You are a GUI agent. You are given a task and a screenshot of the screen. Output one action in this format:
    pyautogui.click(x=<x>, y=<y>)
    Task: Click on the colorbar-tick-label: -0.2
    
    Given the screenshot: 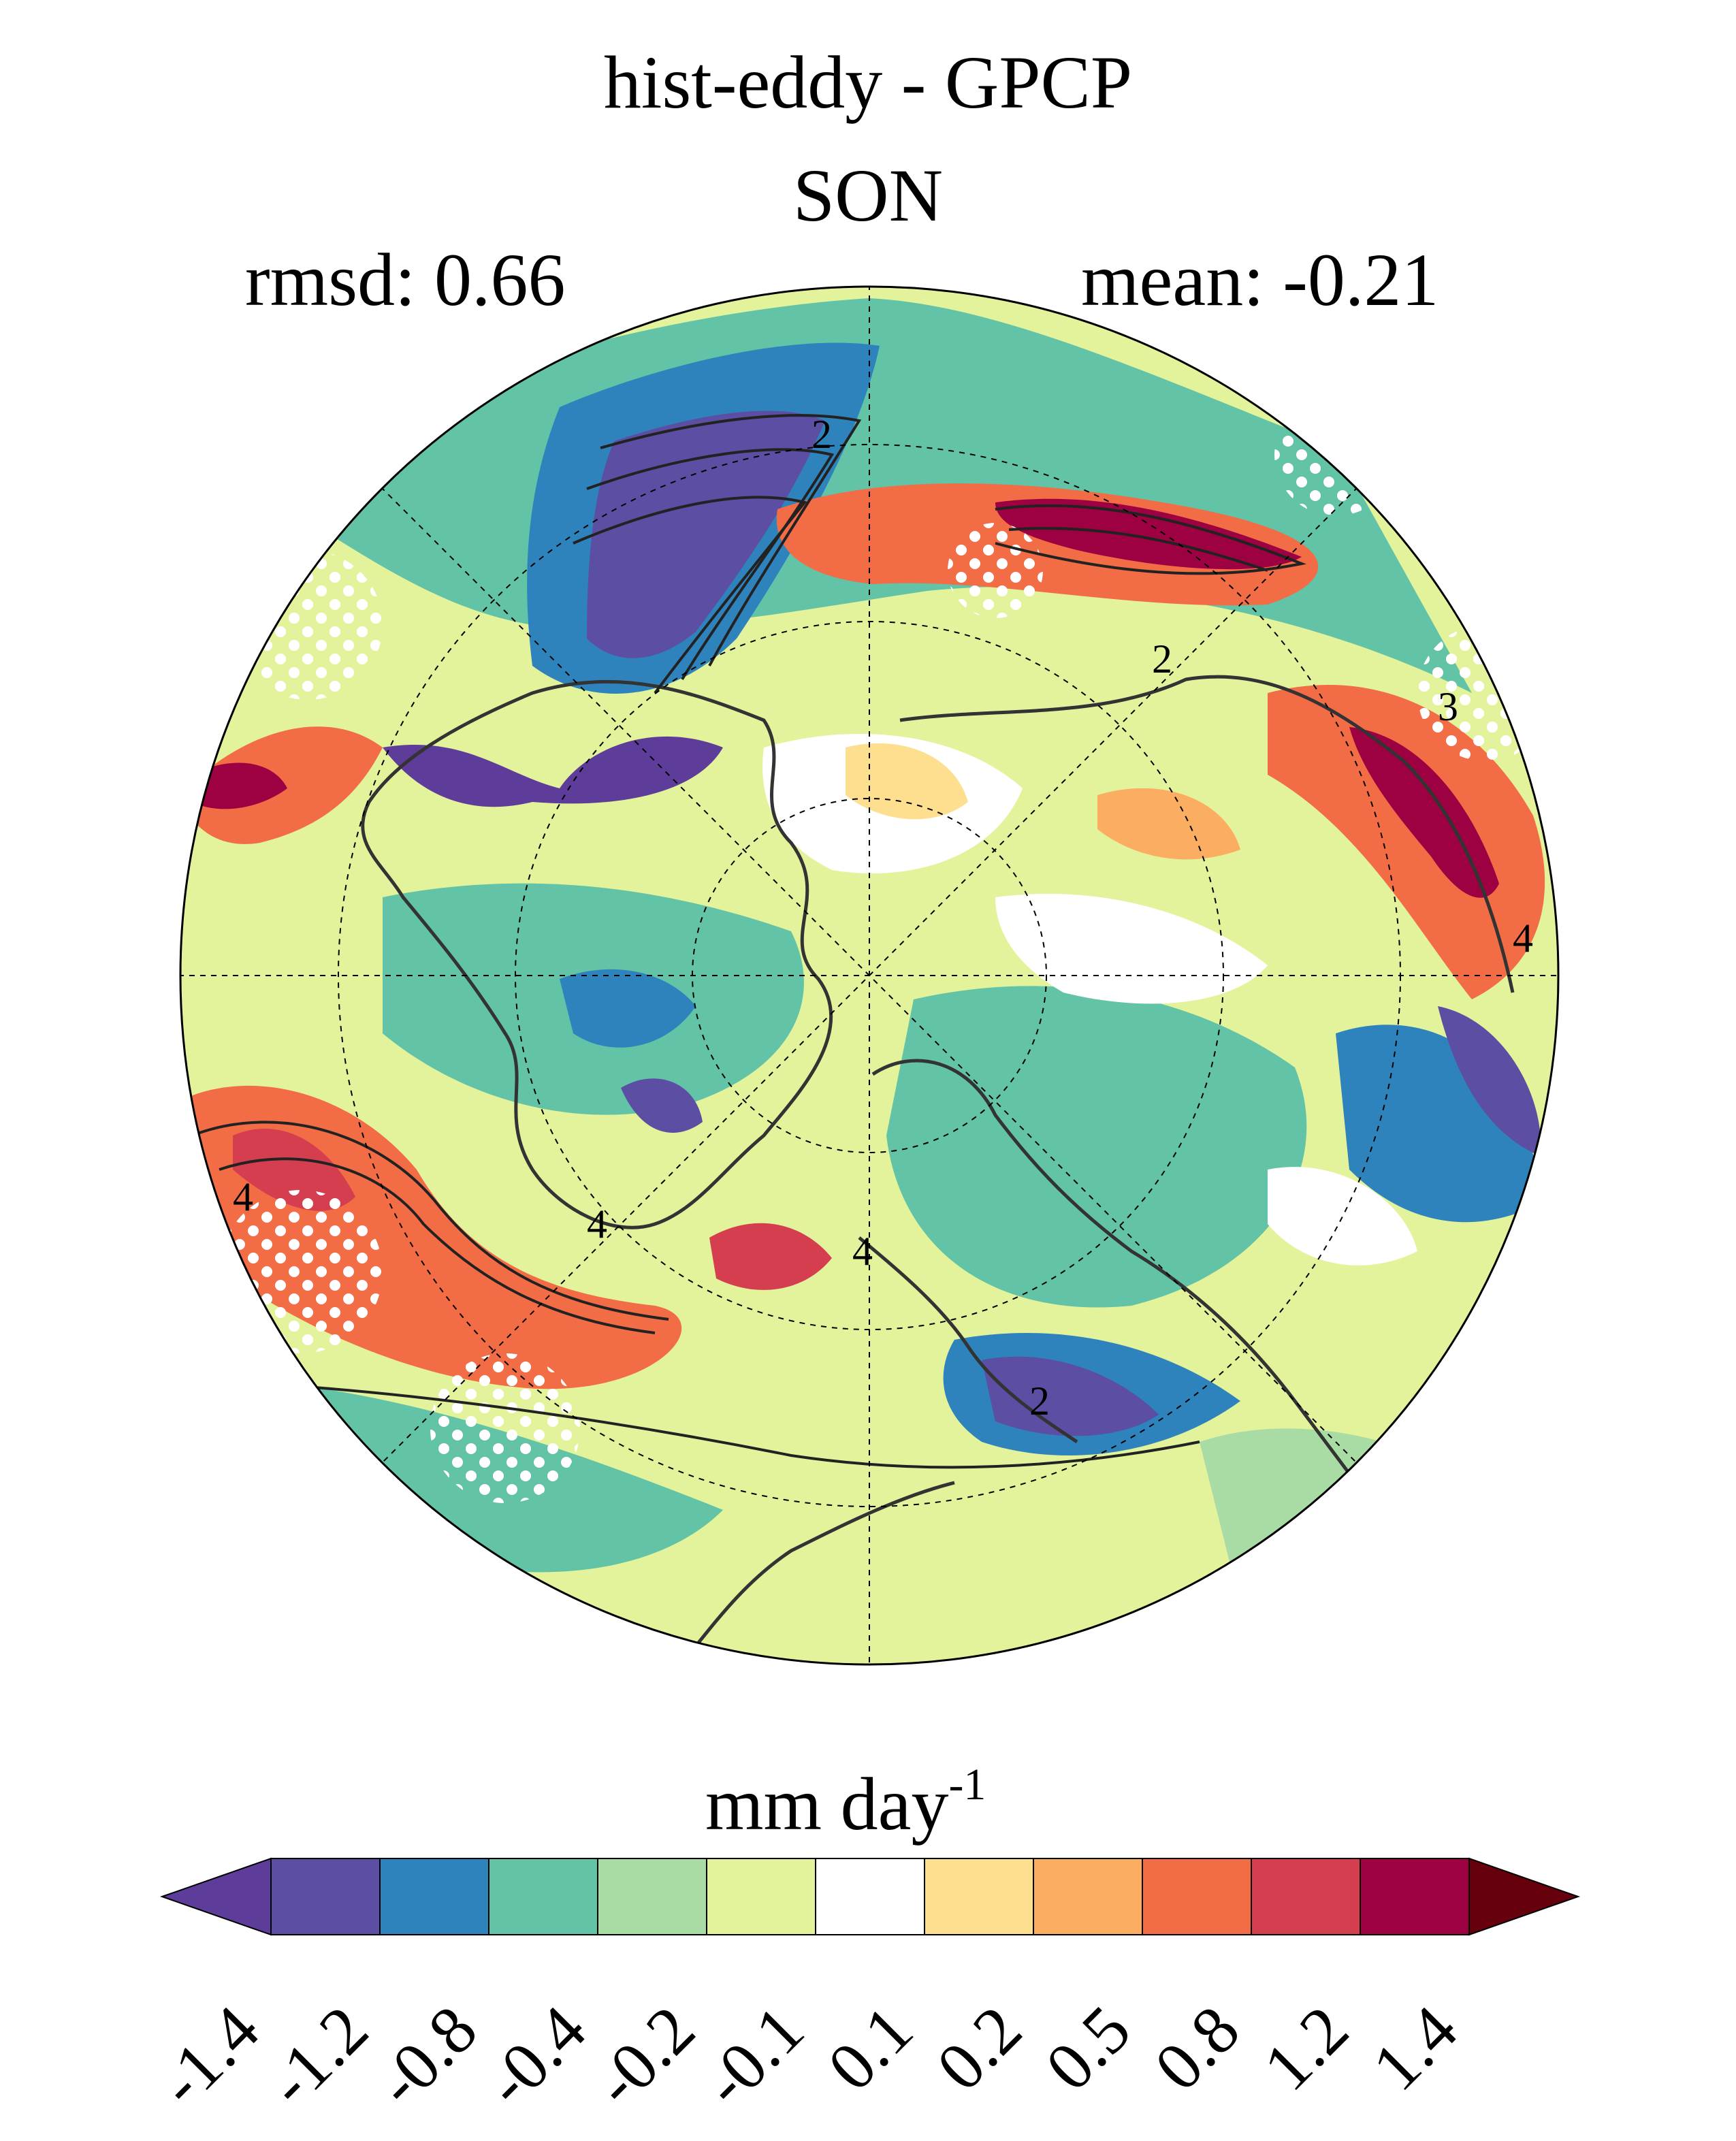 What is the action you would take?
    pyautogui.click(x=644, y=2056)
    